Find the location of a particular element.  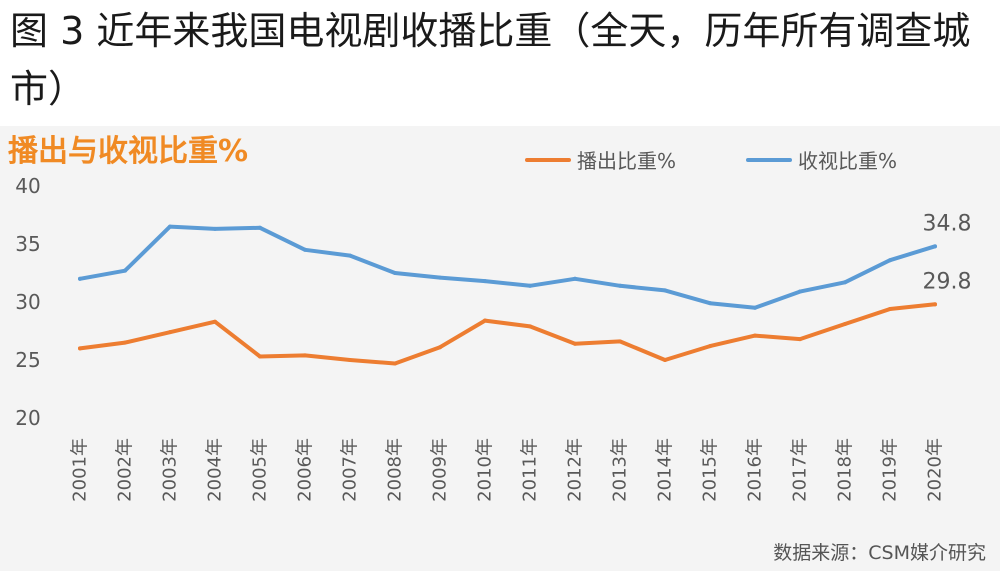

end-value-label: 34.8 is located at coordinates (947, 223).